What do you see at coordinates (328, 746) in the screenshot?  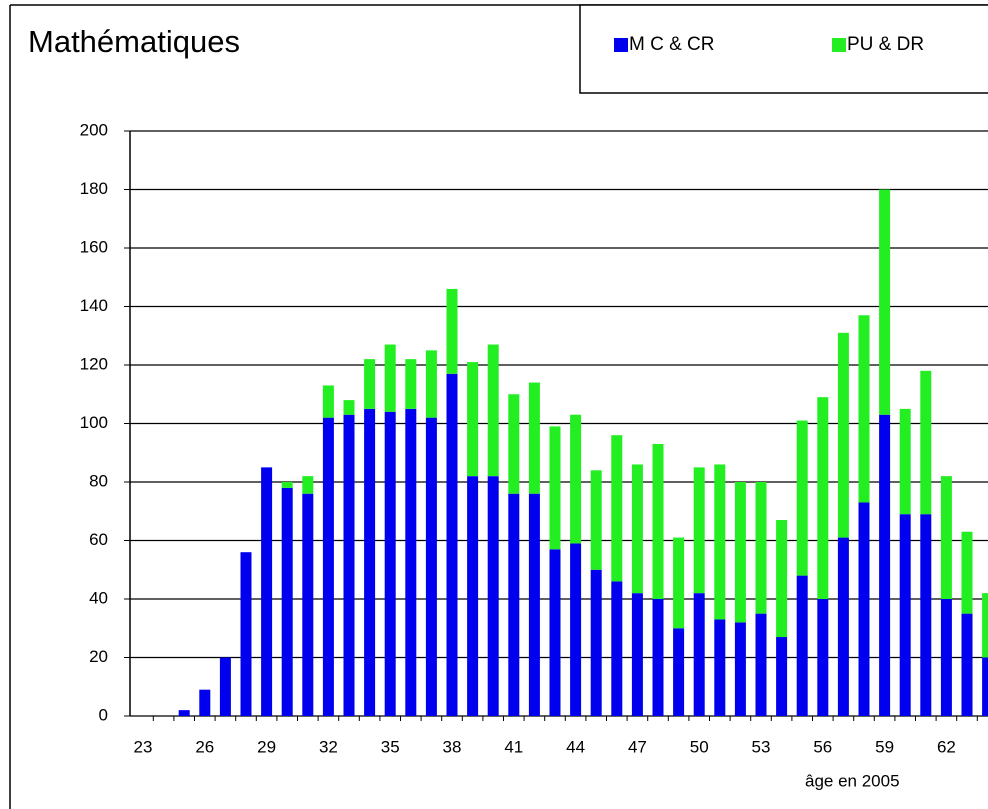 I see `x-tick-label: 32` at bounding box center [328, 746].